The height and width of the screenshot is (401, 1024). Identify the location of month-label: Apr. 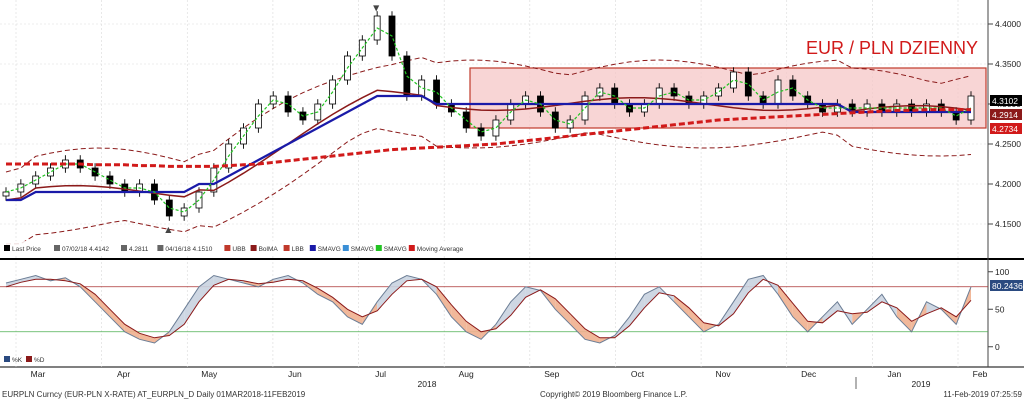
(123, 374).